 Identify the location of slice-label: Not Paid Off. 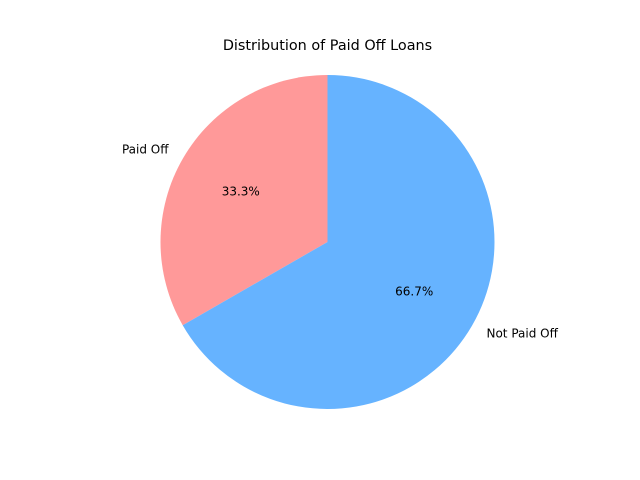
(522, 334).